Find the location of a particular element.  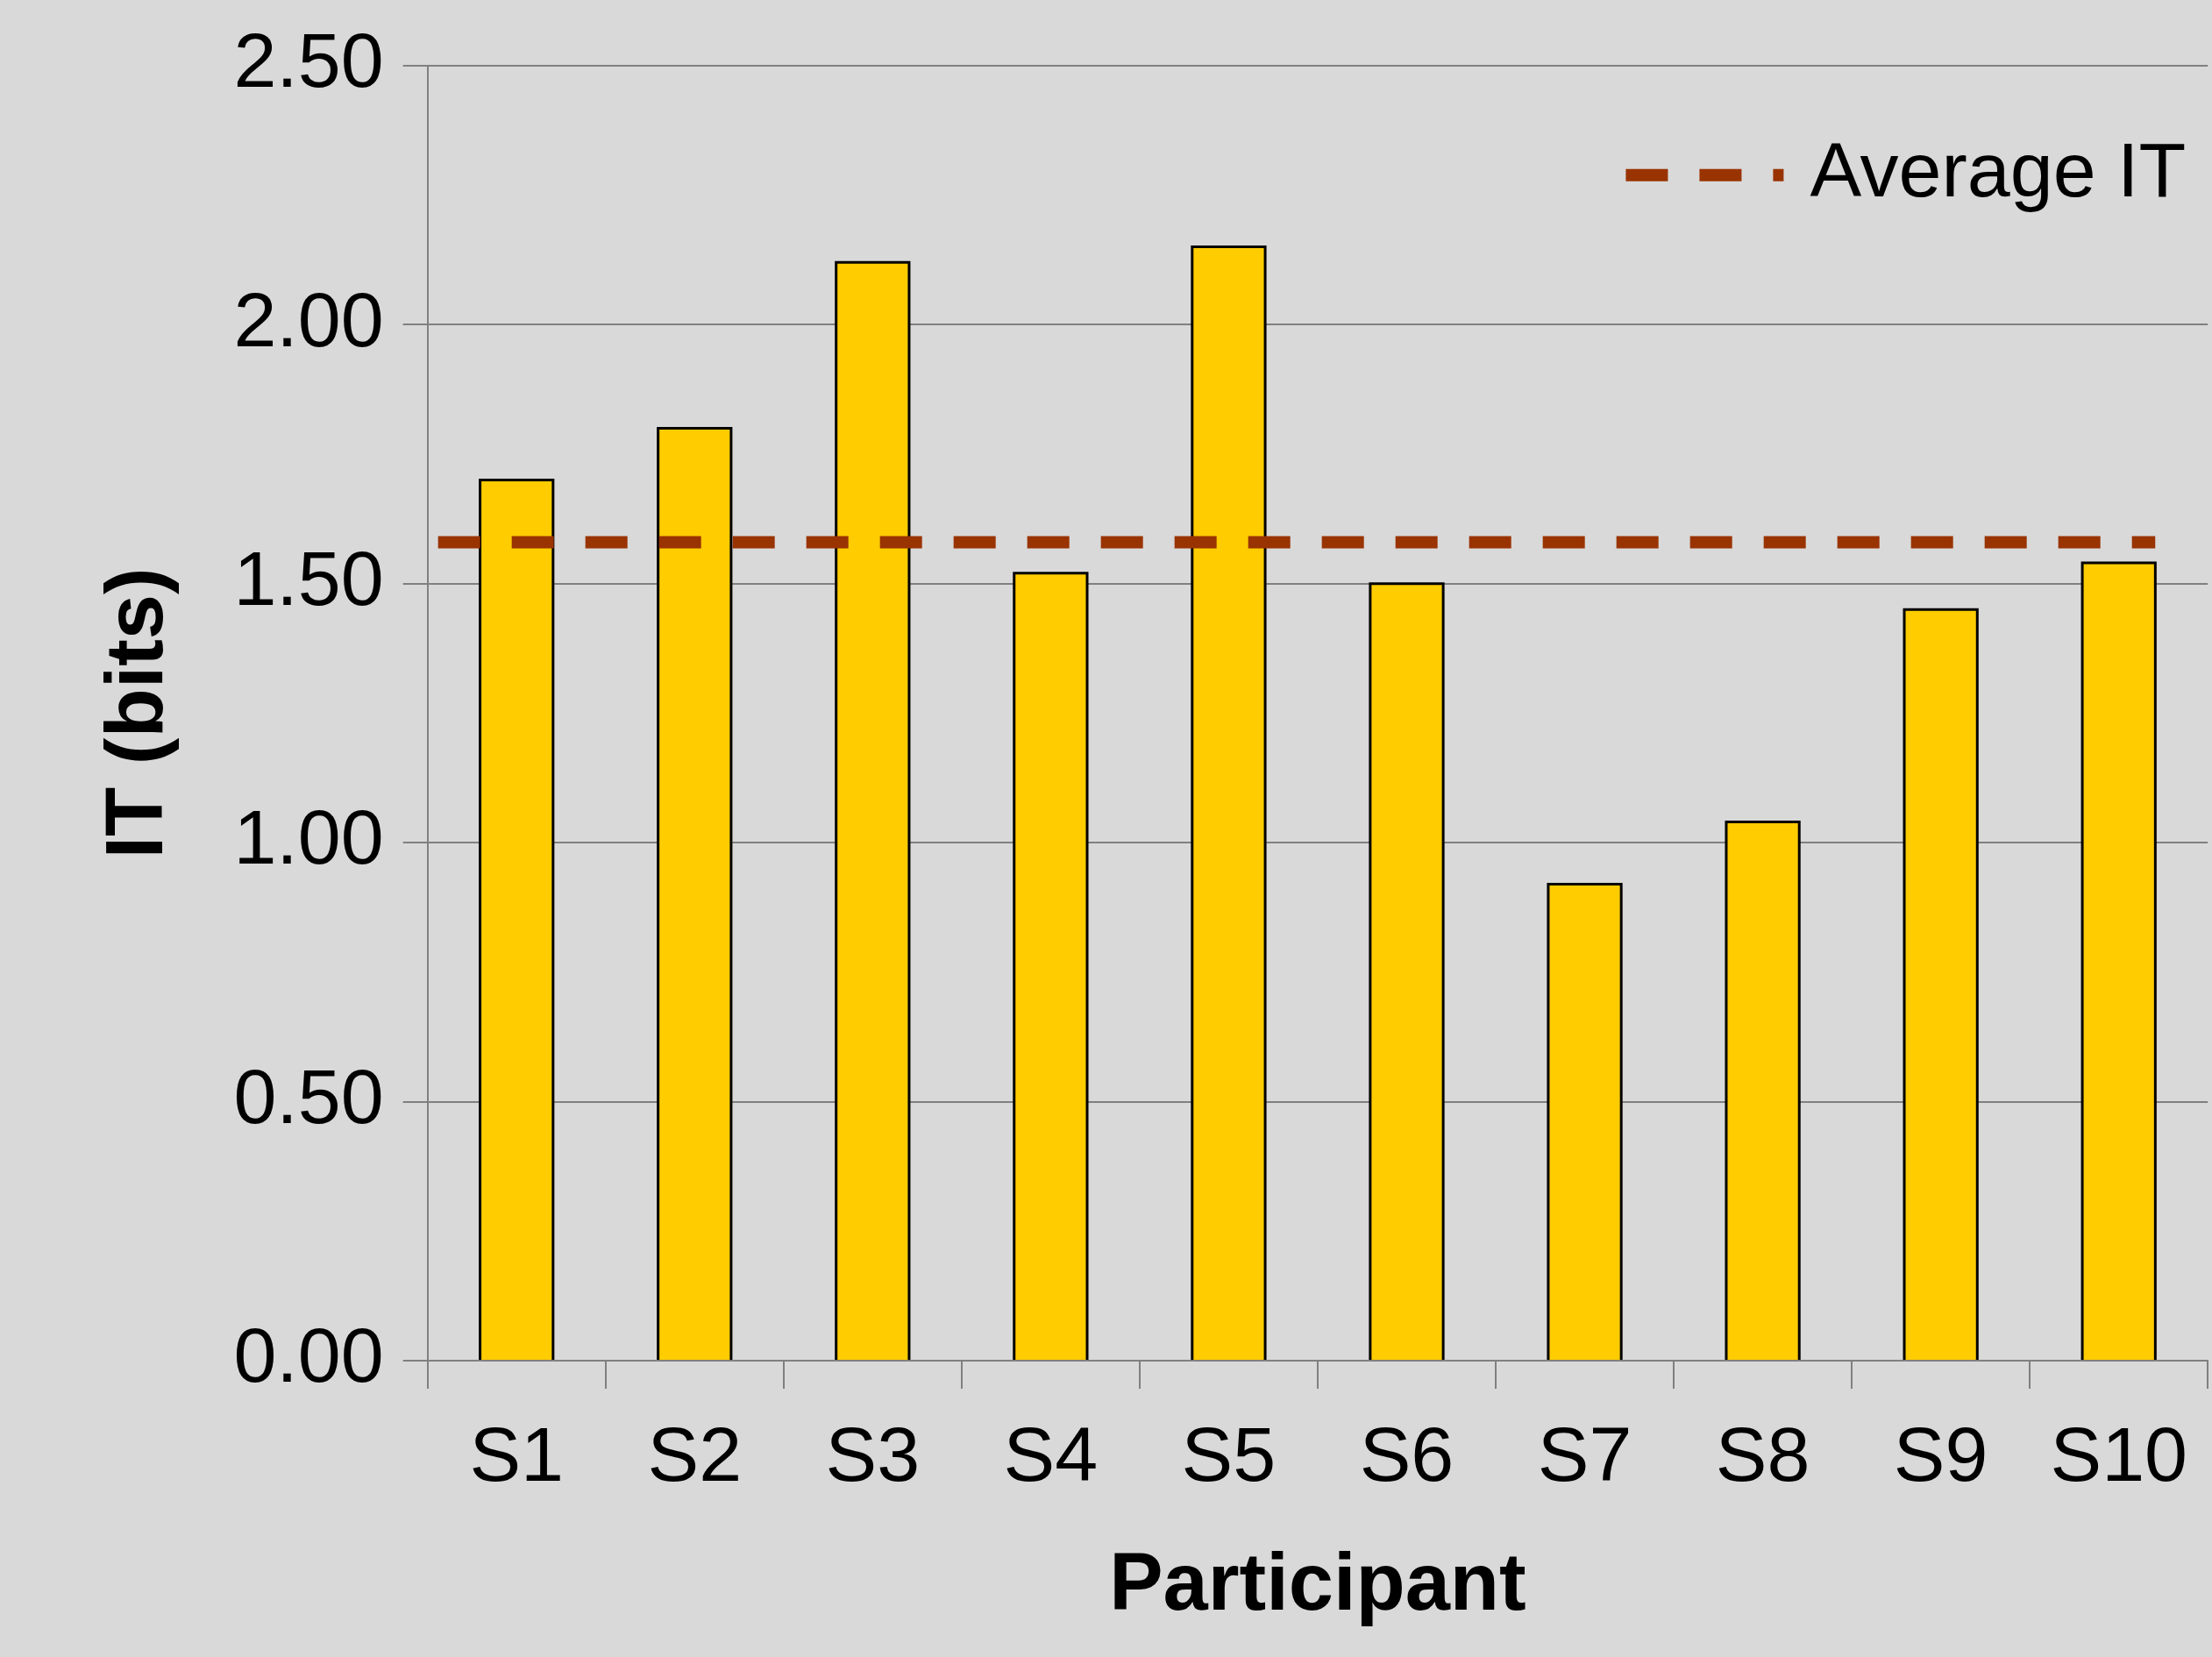

x-tick-label: S3 is located at coordinates (873, 1454).